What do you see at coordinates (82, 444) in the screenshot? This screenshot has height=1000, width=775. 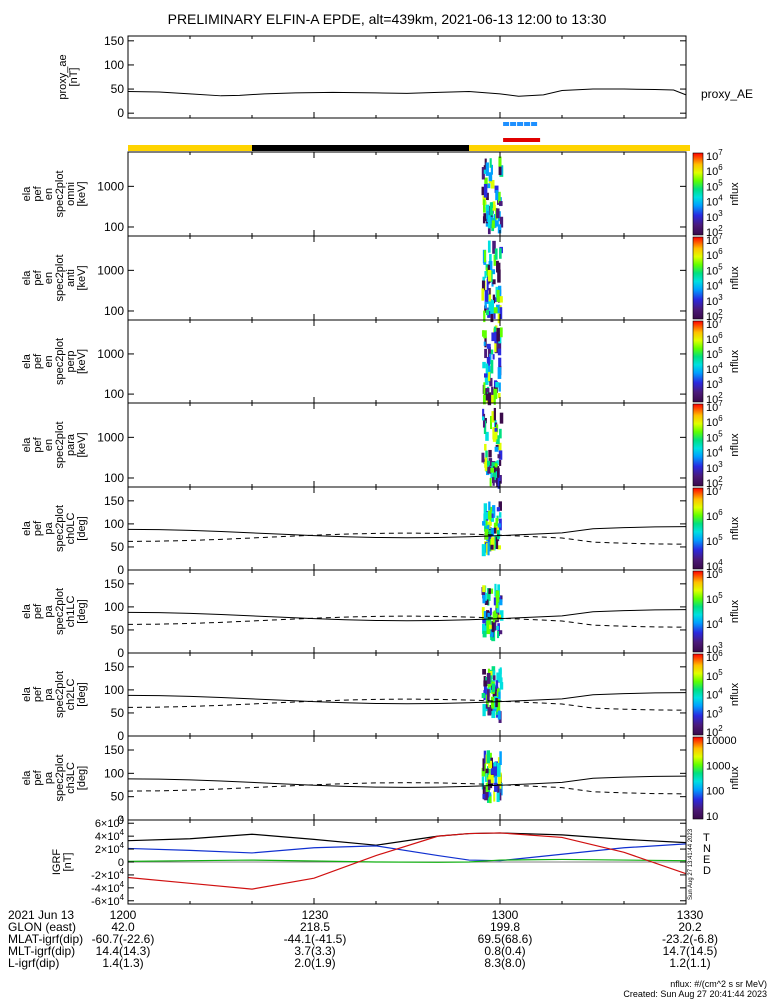 I see `y-axis-label: [keV]` at bounding box center [82, 444].